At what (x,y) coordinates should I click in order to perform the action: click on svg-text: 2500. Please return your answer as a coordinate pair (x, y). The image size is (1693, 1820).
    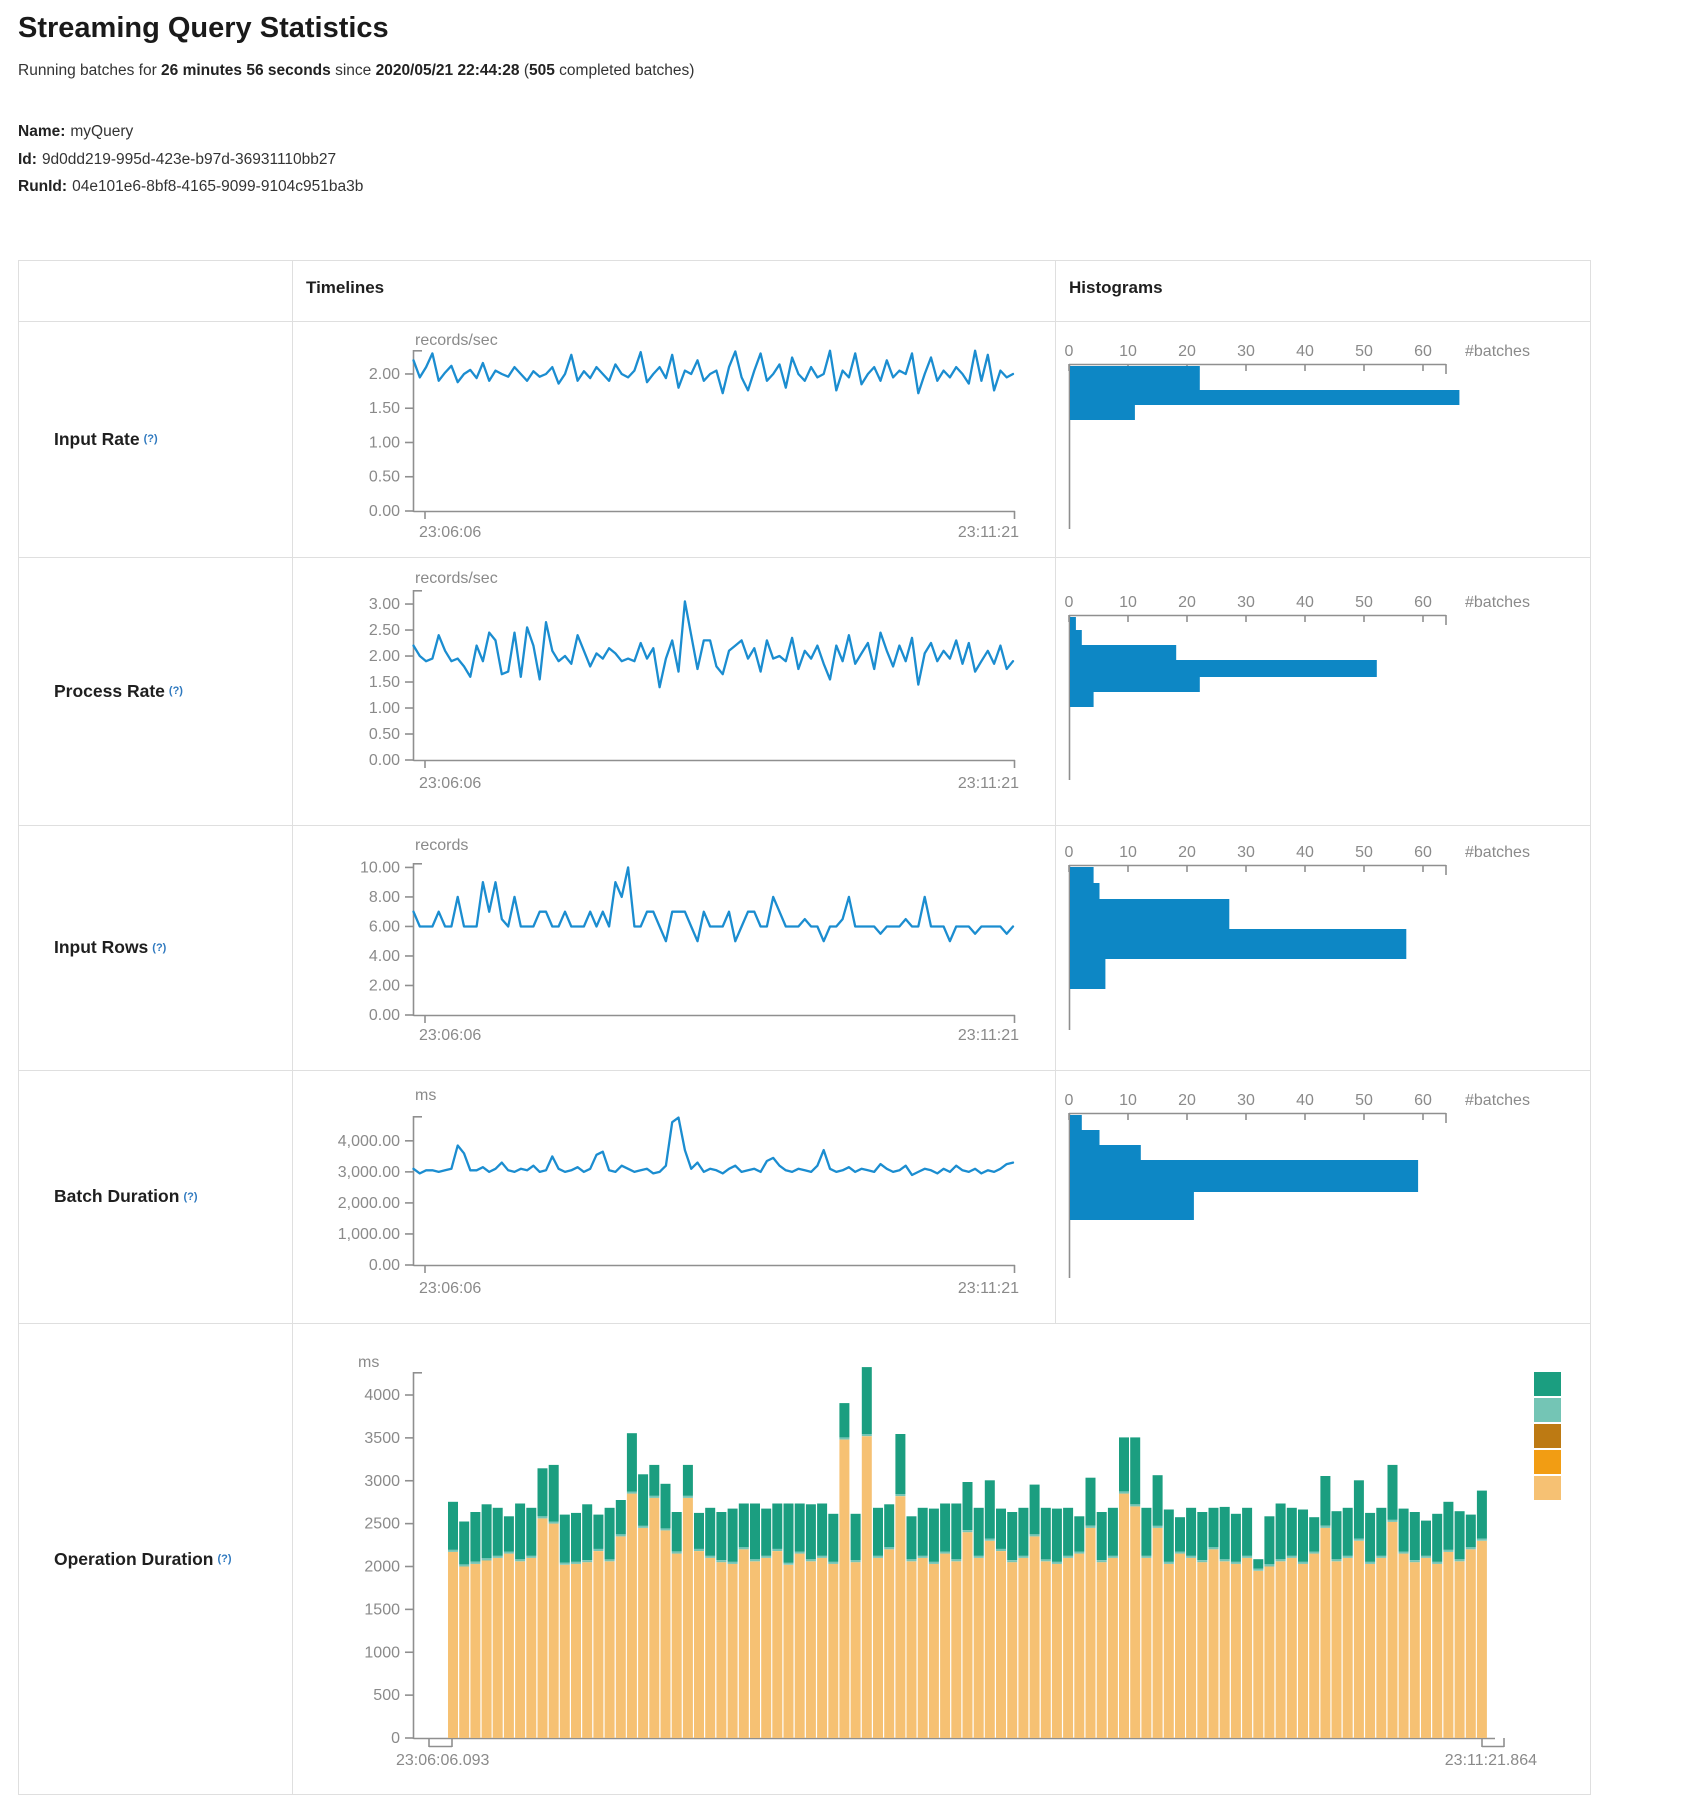
    Looking at the image, I should click on (382, 1524).